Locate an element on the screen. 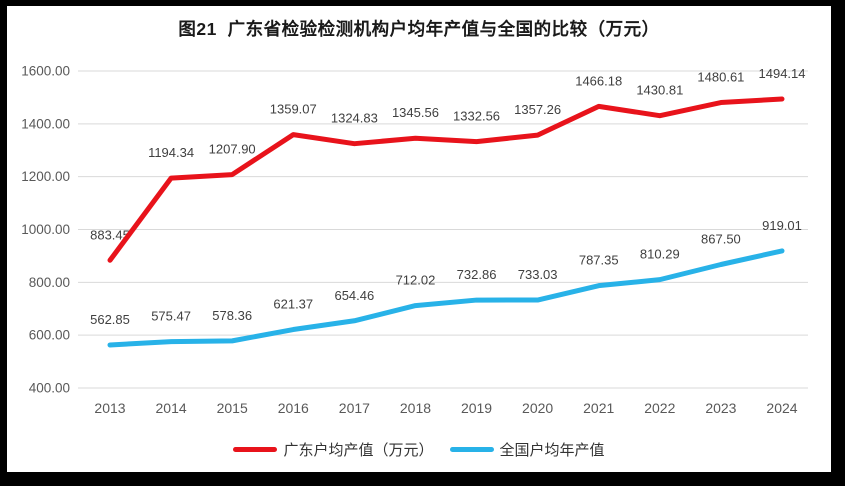 The width and height of the screenshot is (845, 486). x-tick-label: 2024 is located at coordinates (781, 408).